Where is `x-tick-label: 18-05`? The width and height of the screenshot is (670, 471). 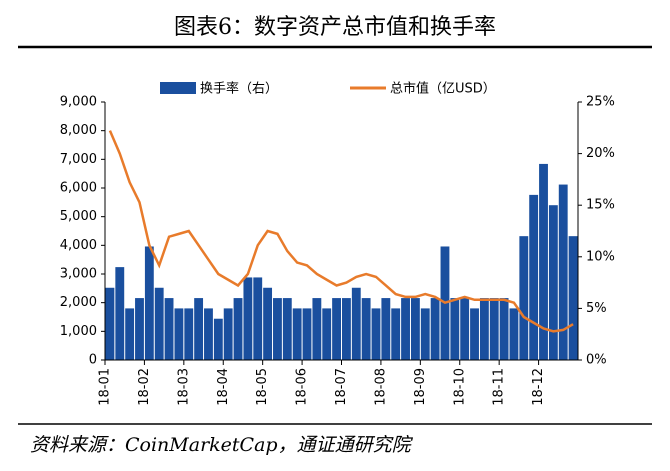
x-tick-label: 18-05 is located at coordinates (262, 387).